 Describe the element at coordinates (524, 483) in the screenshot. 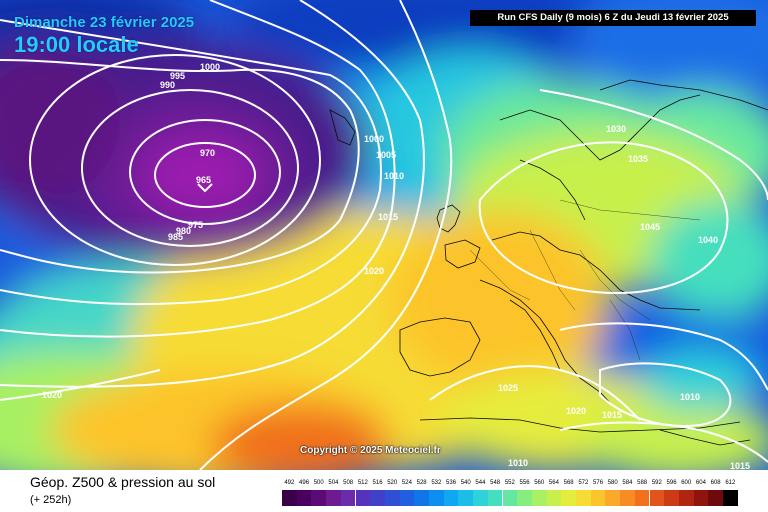

I see `scale-tick-label: 556` at that location.